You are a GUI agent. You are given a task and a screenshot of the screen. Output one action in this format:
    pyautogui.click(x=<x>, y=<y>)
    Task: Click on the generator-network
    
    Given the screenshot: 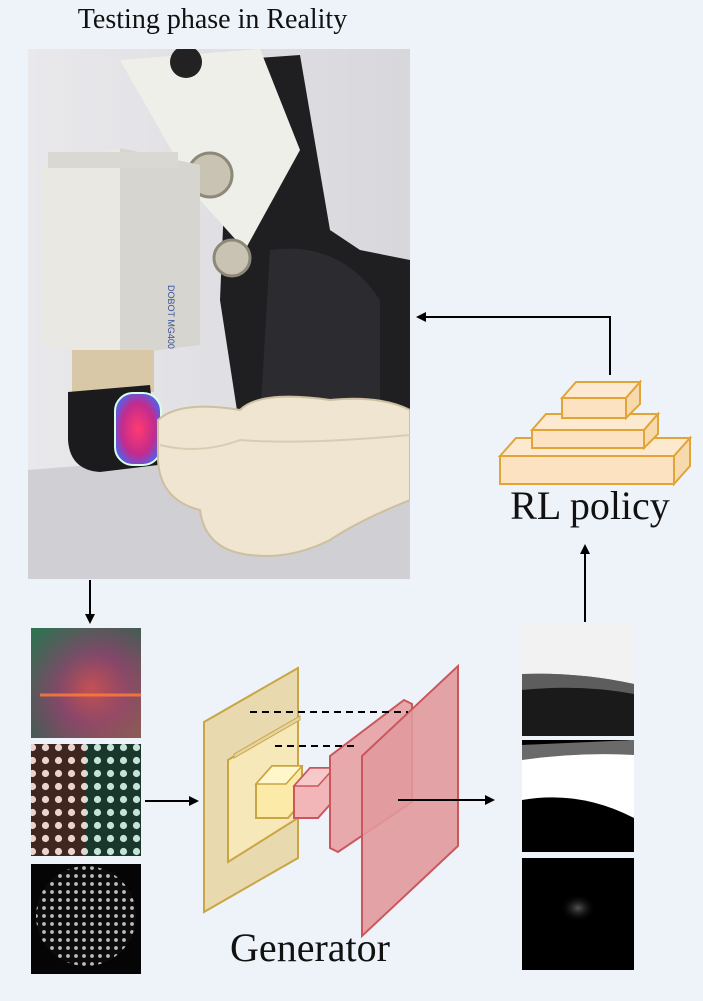 What is the action you would take?
    pyautogui.click(x=331, y=801)
    